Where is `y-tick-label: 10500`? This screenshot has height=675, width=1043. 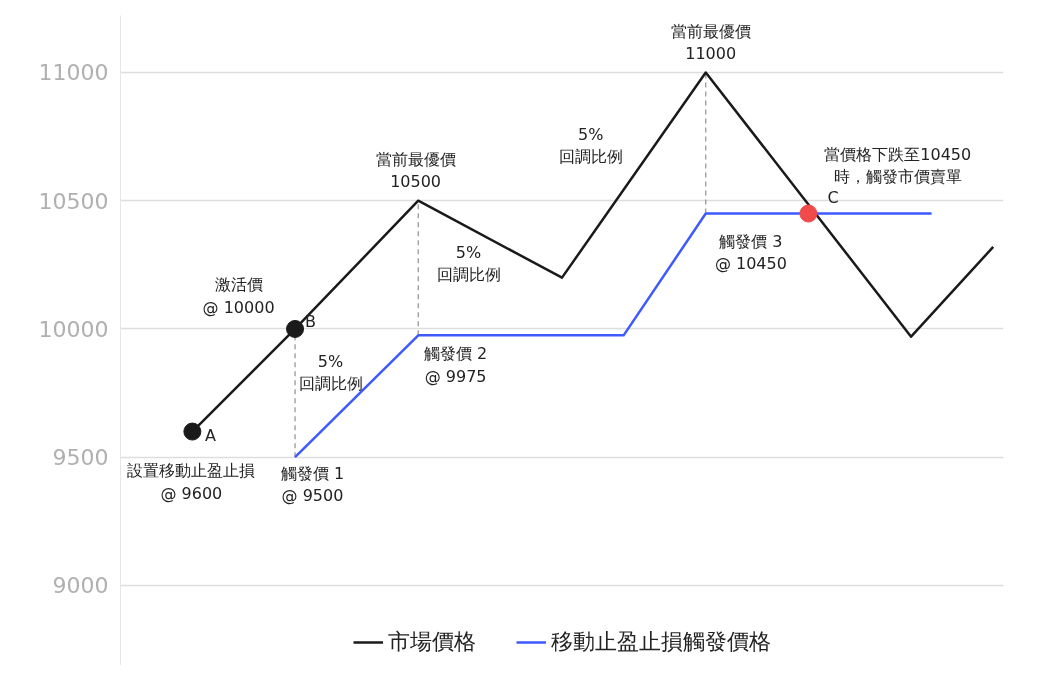
y-tick-label: 10500 is located at coordinates (73, 201).